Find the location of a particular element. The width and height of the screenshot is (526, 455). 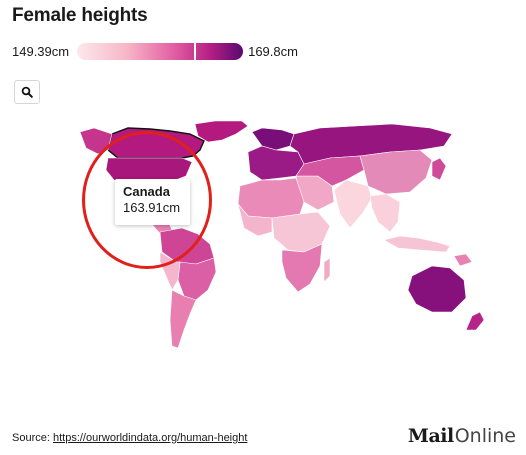

region-east-asia is located at coordinates (396, 172).